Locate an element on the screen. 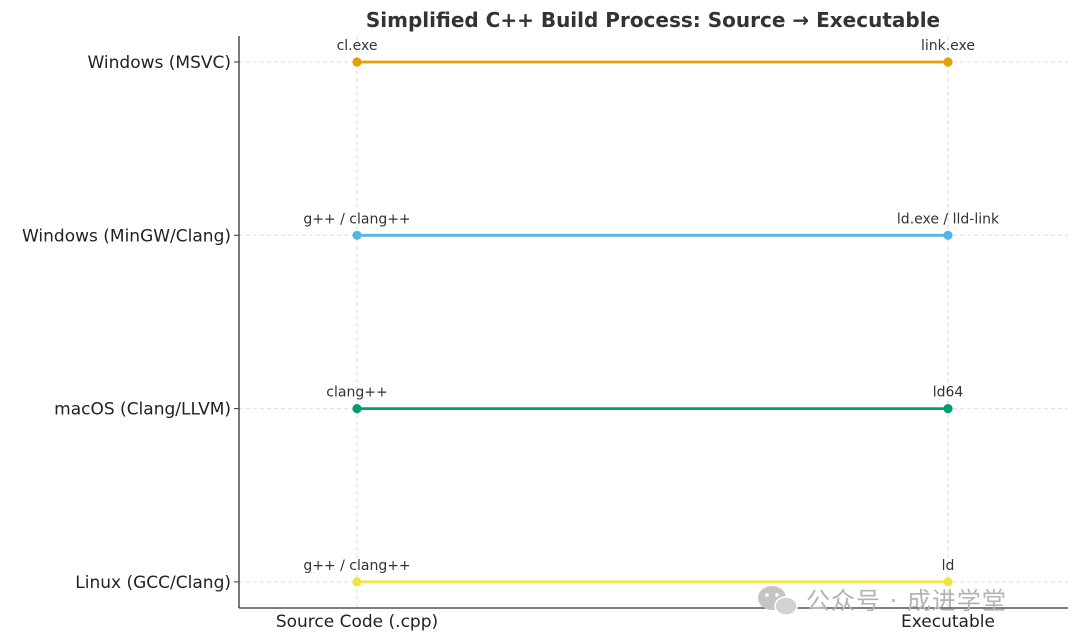 This screenshot has height=644, width=1080. data-label: ld64 is located at coordinates (948, 393).